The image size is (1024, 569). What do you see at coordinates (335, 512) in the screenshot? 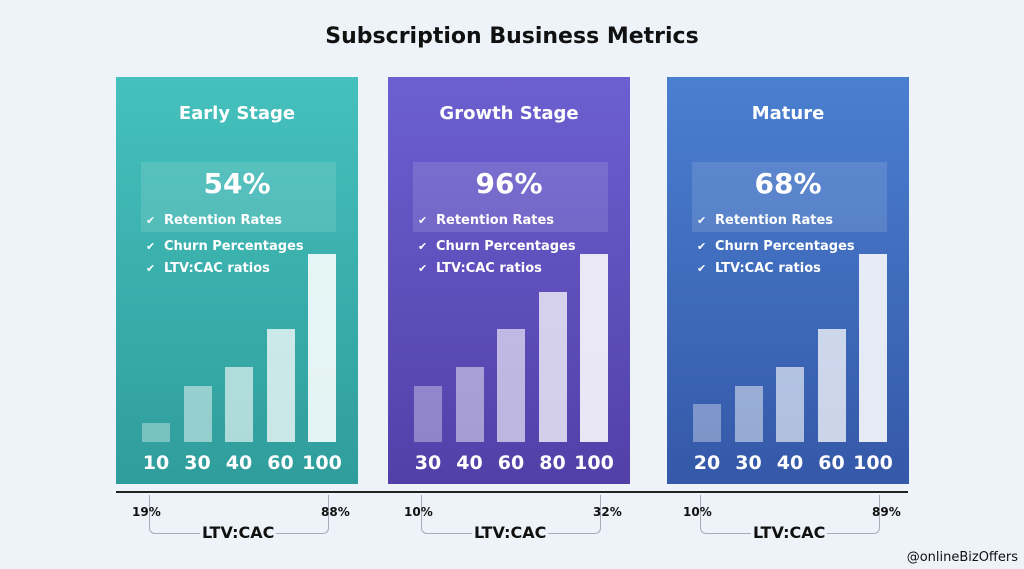
I see `ltv-max: 88%` at bounding box center [335, 512].